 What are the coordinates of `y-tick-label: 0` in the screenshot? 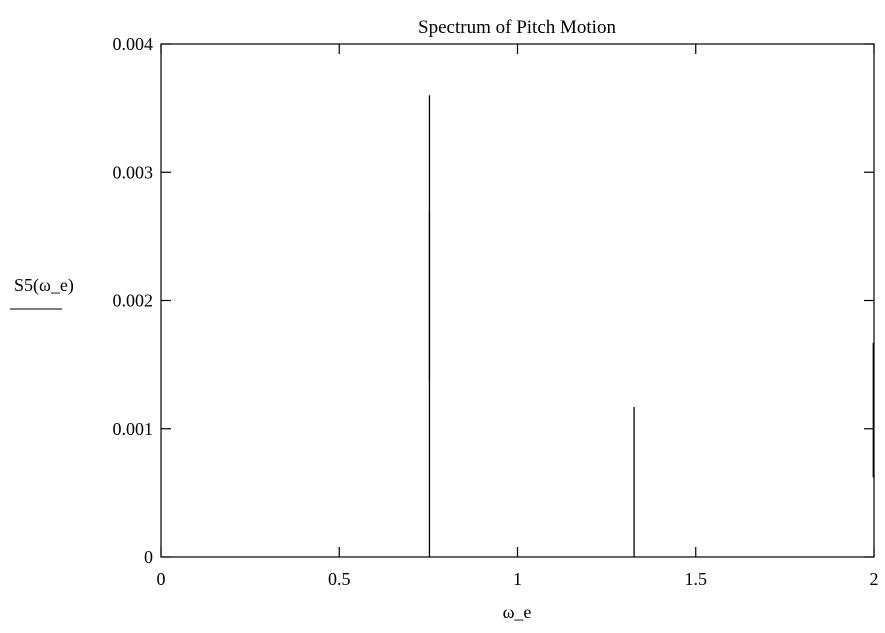 It's located at (148, 557).